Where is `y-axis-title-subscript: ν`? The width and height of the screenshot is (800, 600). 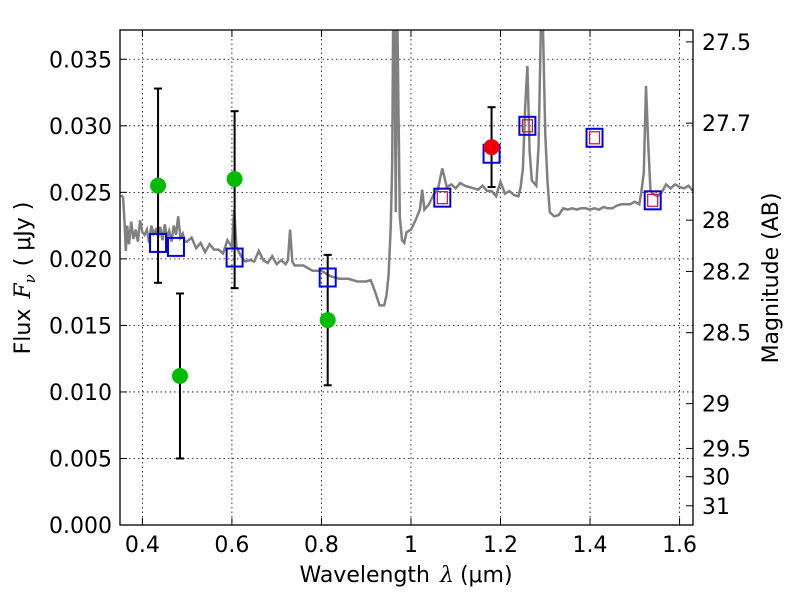
y-axis-title-subscript: ν is located at coordinates (30, 278).